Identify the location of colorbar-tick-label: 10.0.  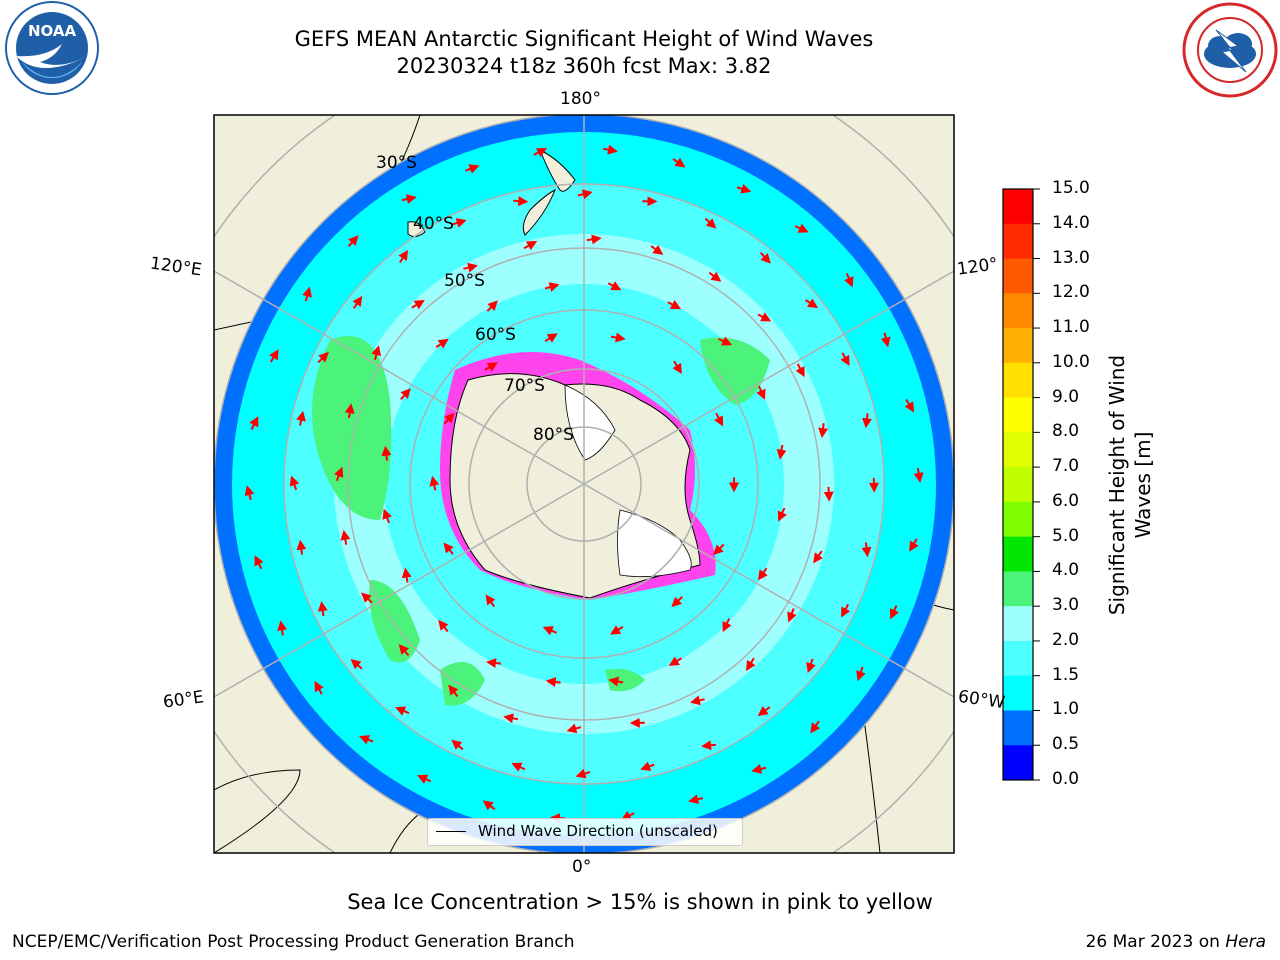
(1071, 361).